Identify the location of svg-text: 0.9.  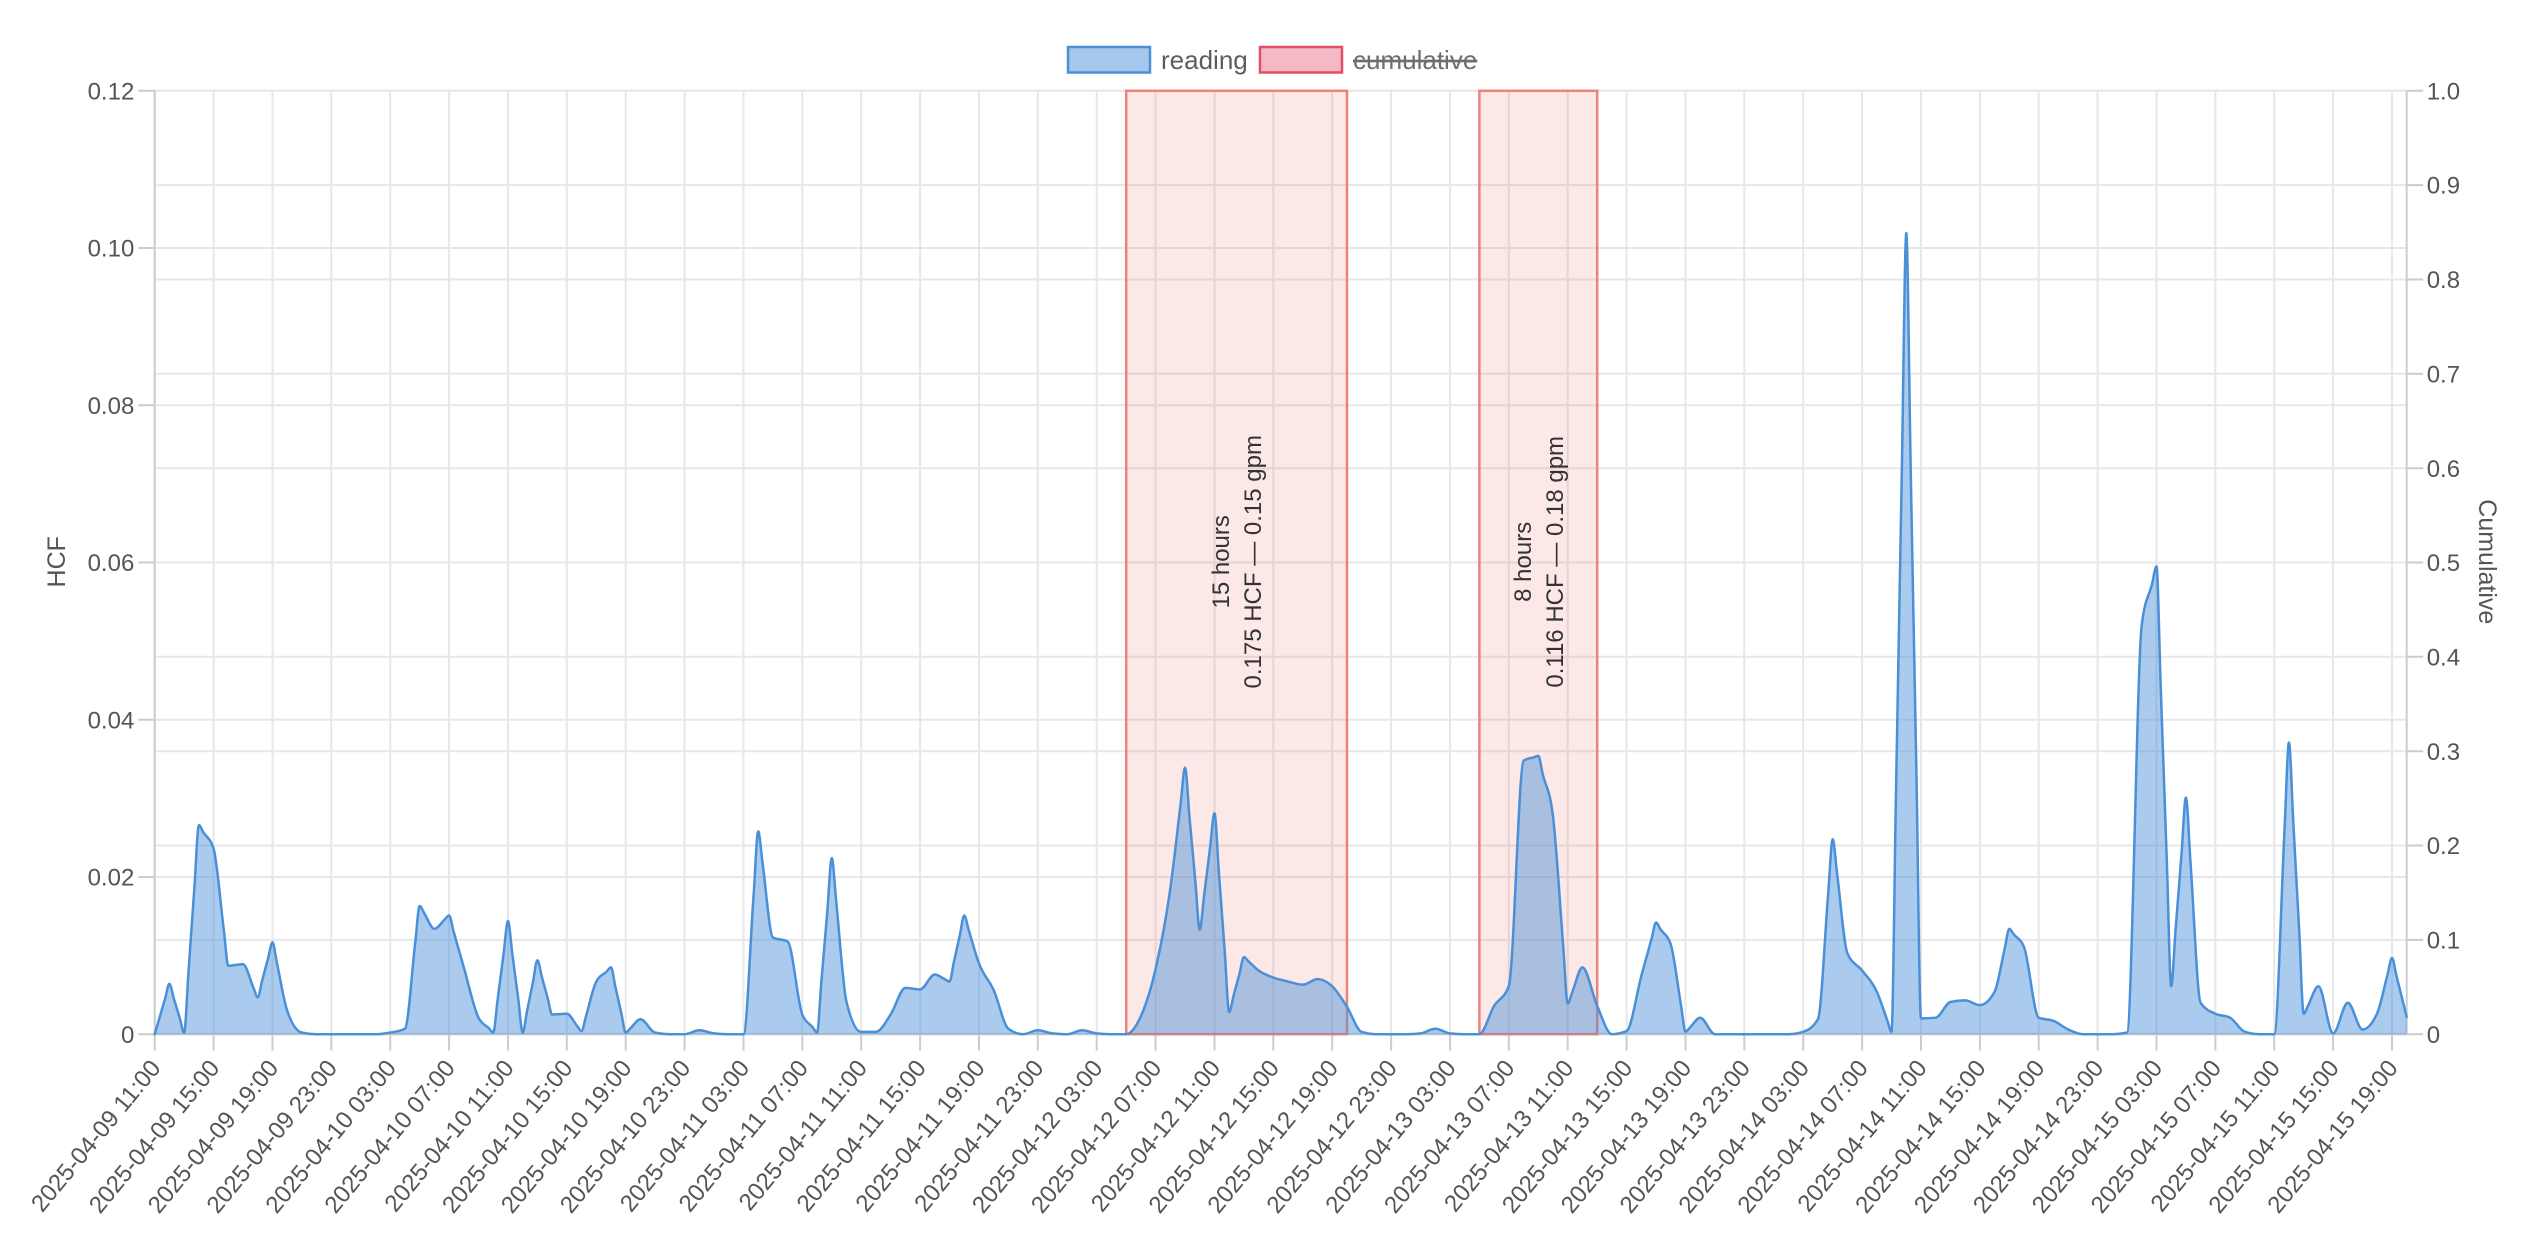
(2443, 186).